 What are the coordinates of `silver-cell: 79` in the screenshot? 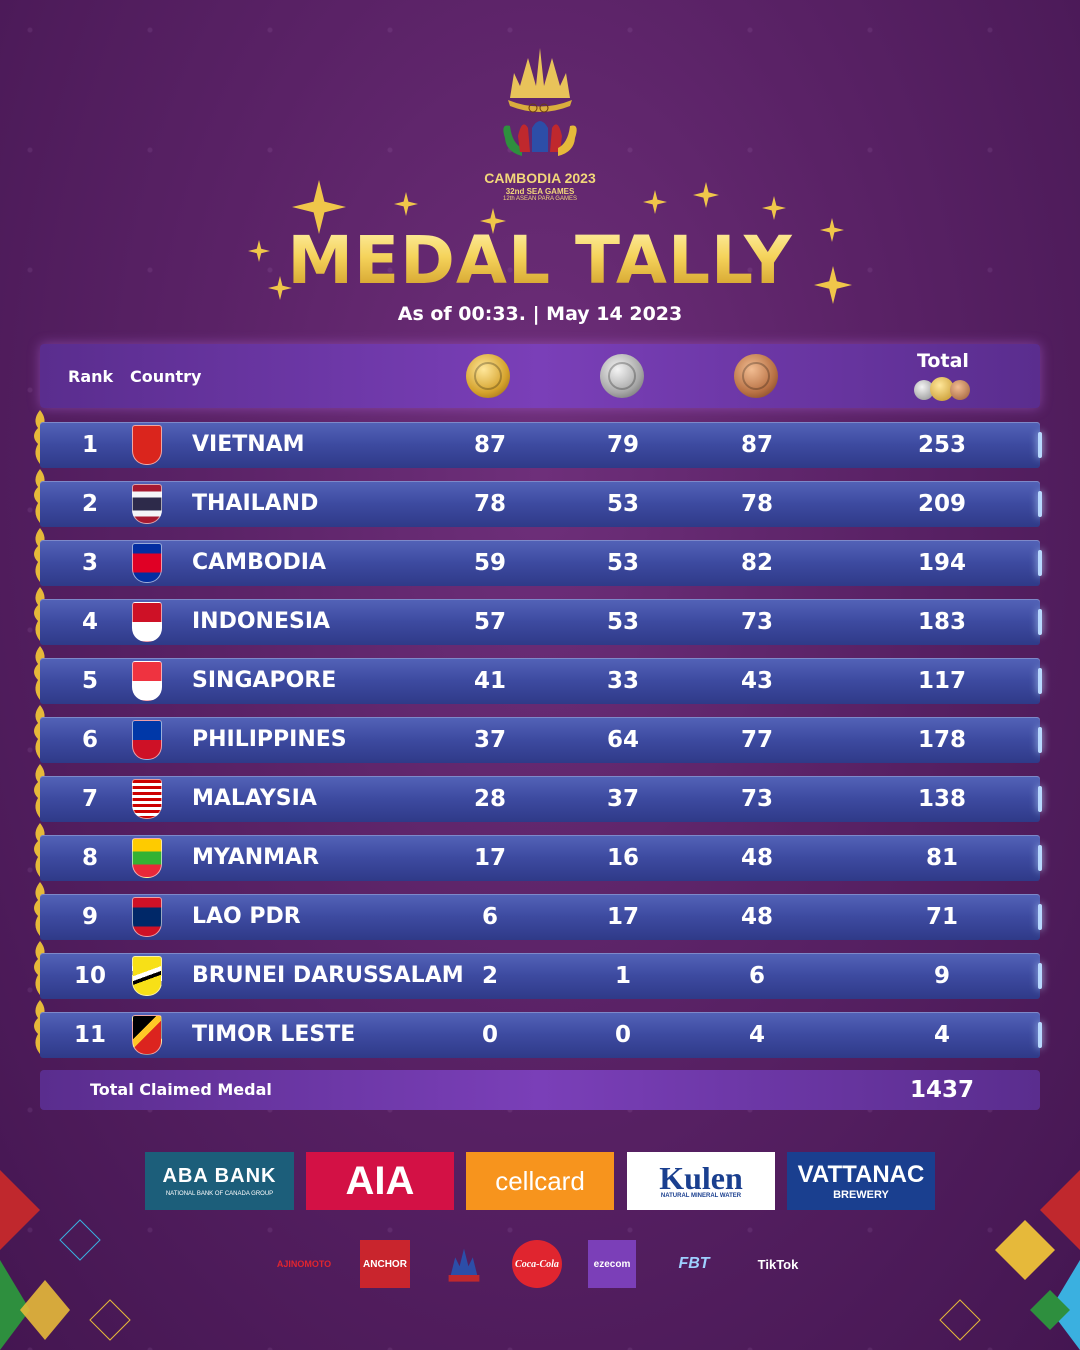 It's located at (622, 445).